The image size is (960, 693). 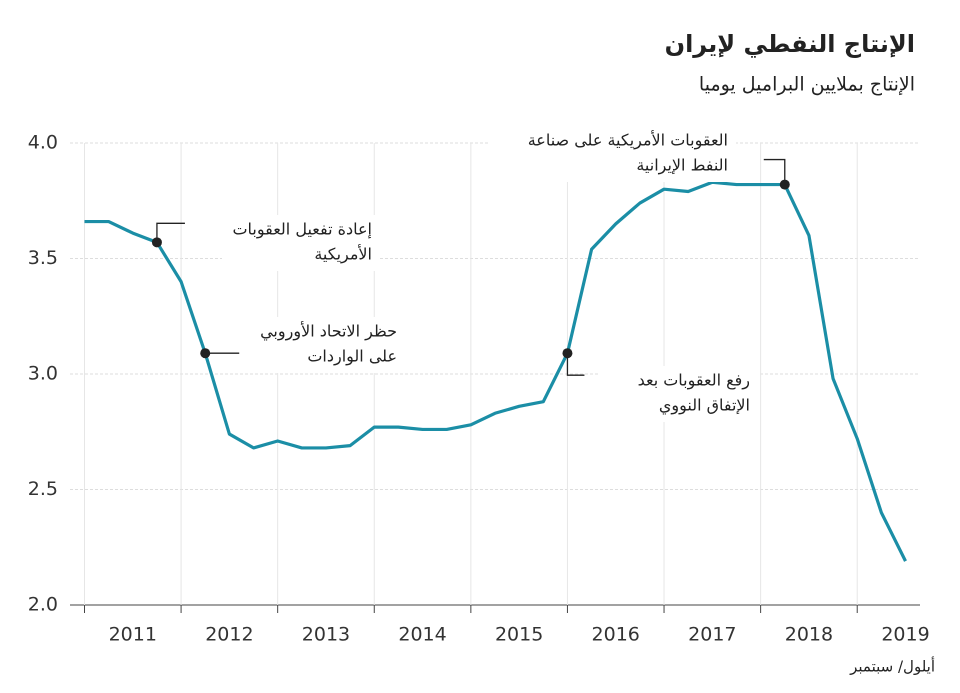 What do you see at coordinates (790, 44) in the screenshot?
I see `chart-title: الإنتاج النفطي لإيران` at bounding box center [790, 44].